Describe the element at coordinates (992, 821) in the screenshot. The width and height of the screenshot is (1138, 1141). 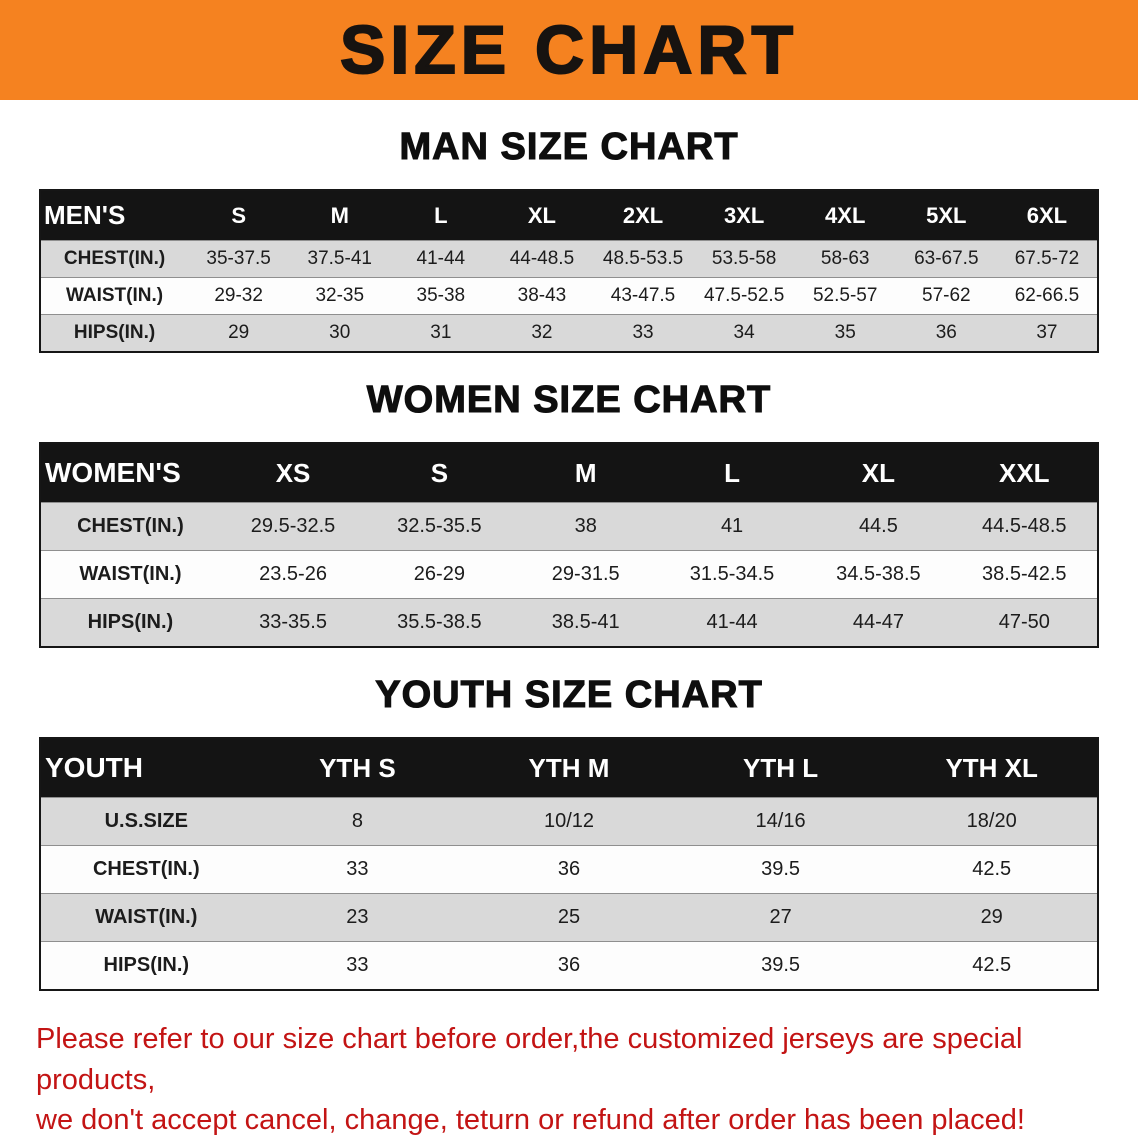
I see `measurement-value: 18/20` at that location.